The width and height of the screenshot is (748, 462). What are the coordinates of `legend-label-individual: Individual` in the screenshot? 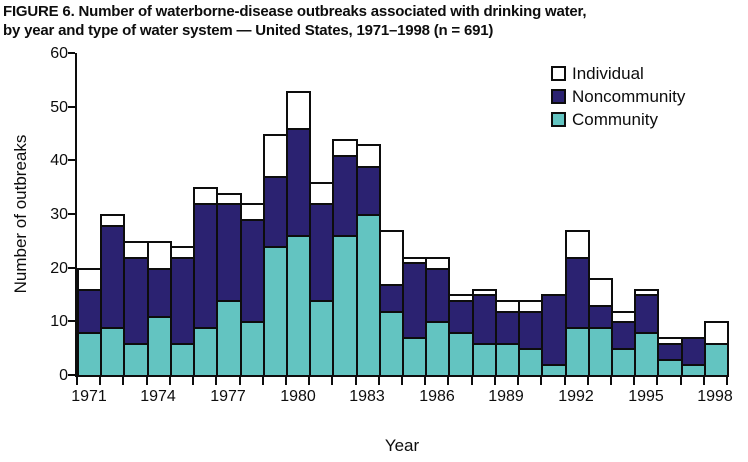 It's located at (608, 73).